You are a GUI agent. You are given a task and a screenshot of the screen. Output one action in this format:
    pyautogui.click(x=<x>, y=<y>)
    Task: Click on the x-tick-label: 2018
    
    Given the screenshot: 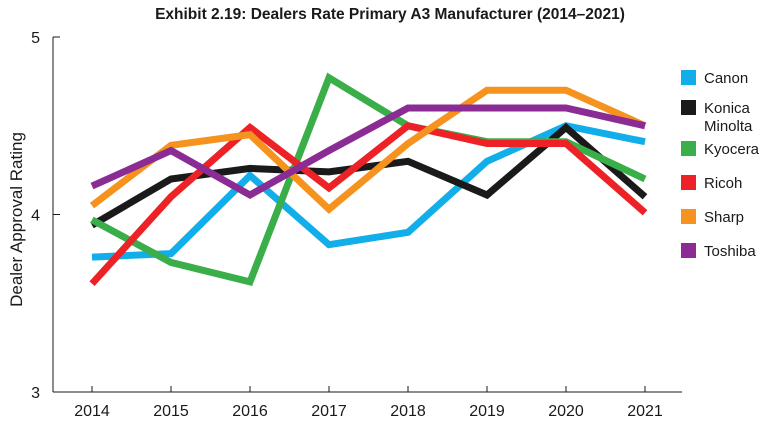 What is the action you would take?
    pyautogui.click(x=408, y=411)
    